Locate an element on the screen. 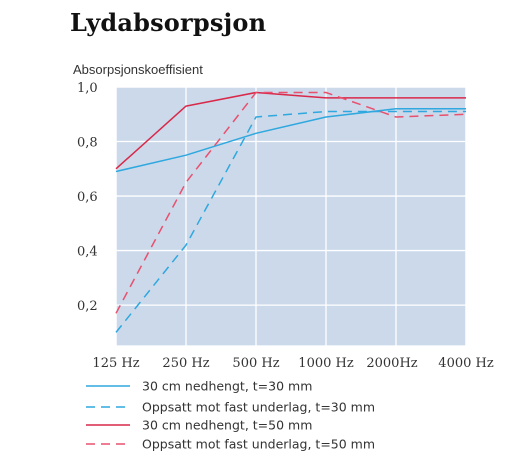 This screenshot has height=470, width=507. x-tick-label: 4000 Hz is located at coordinates (466, 363).